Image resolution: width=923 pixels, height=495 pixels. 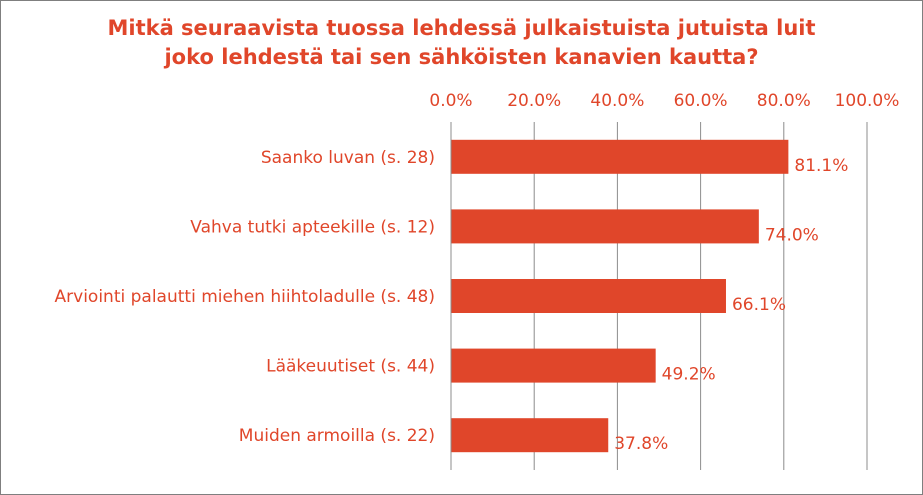 What do you see at coordinates (784, 101) in the screenshot?
I see `x-tick-label: 80.0%` at bounding box center [784, 101].